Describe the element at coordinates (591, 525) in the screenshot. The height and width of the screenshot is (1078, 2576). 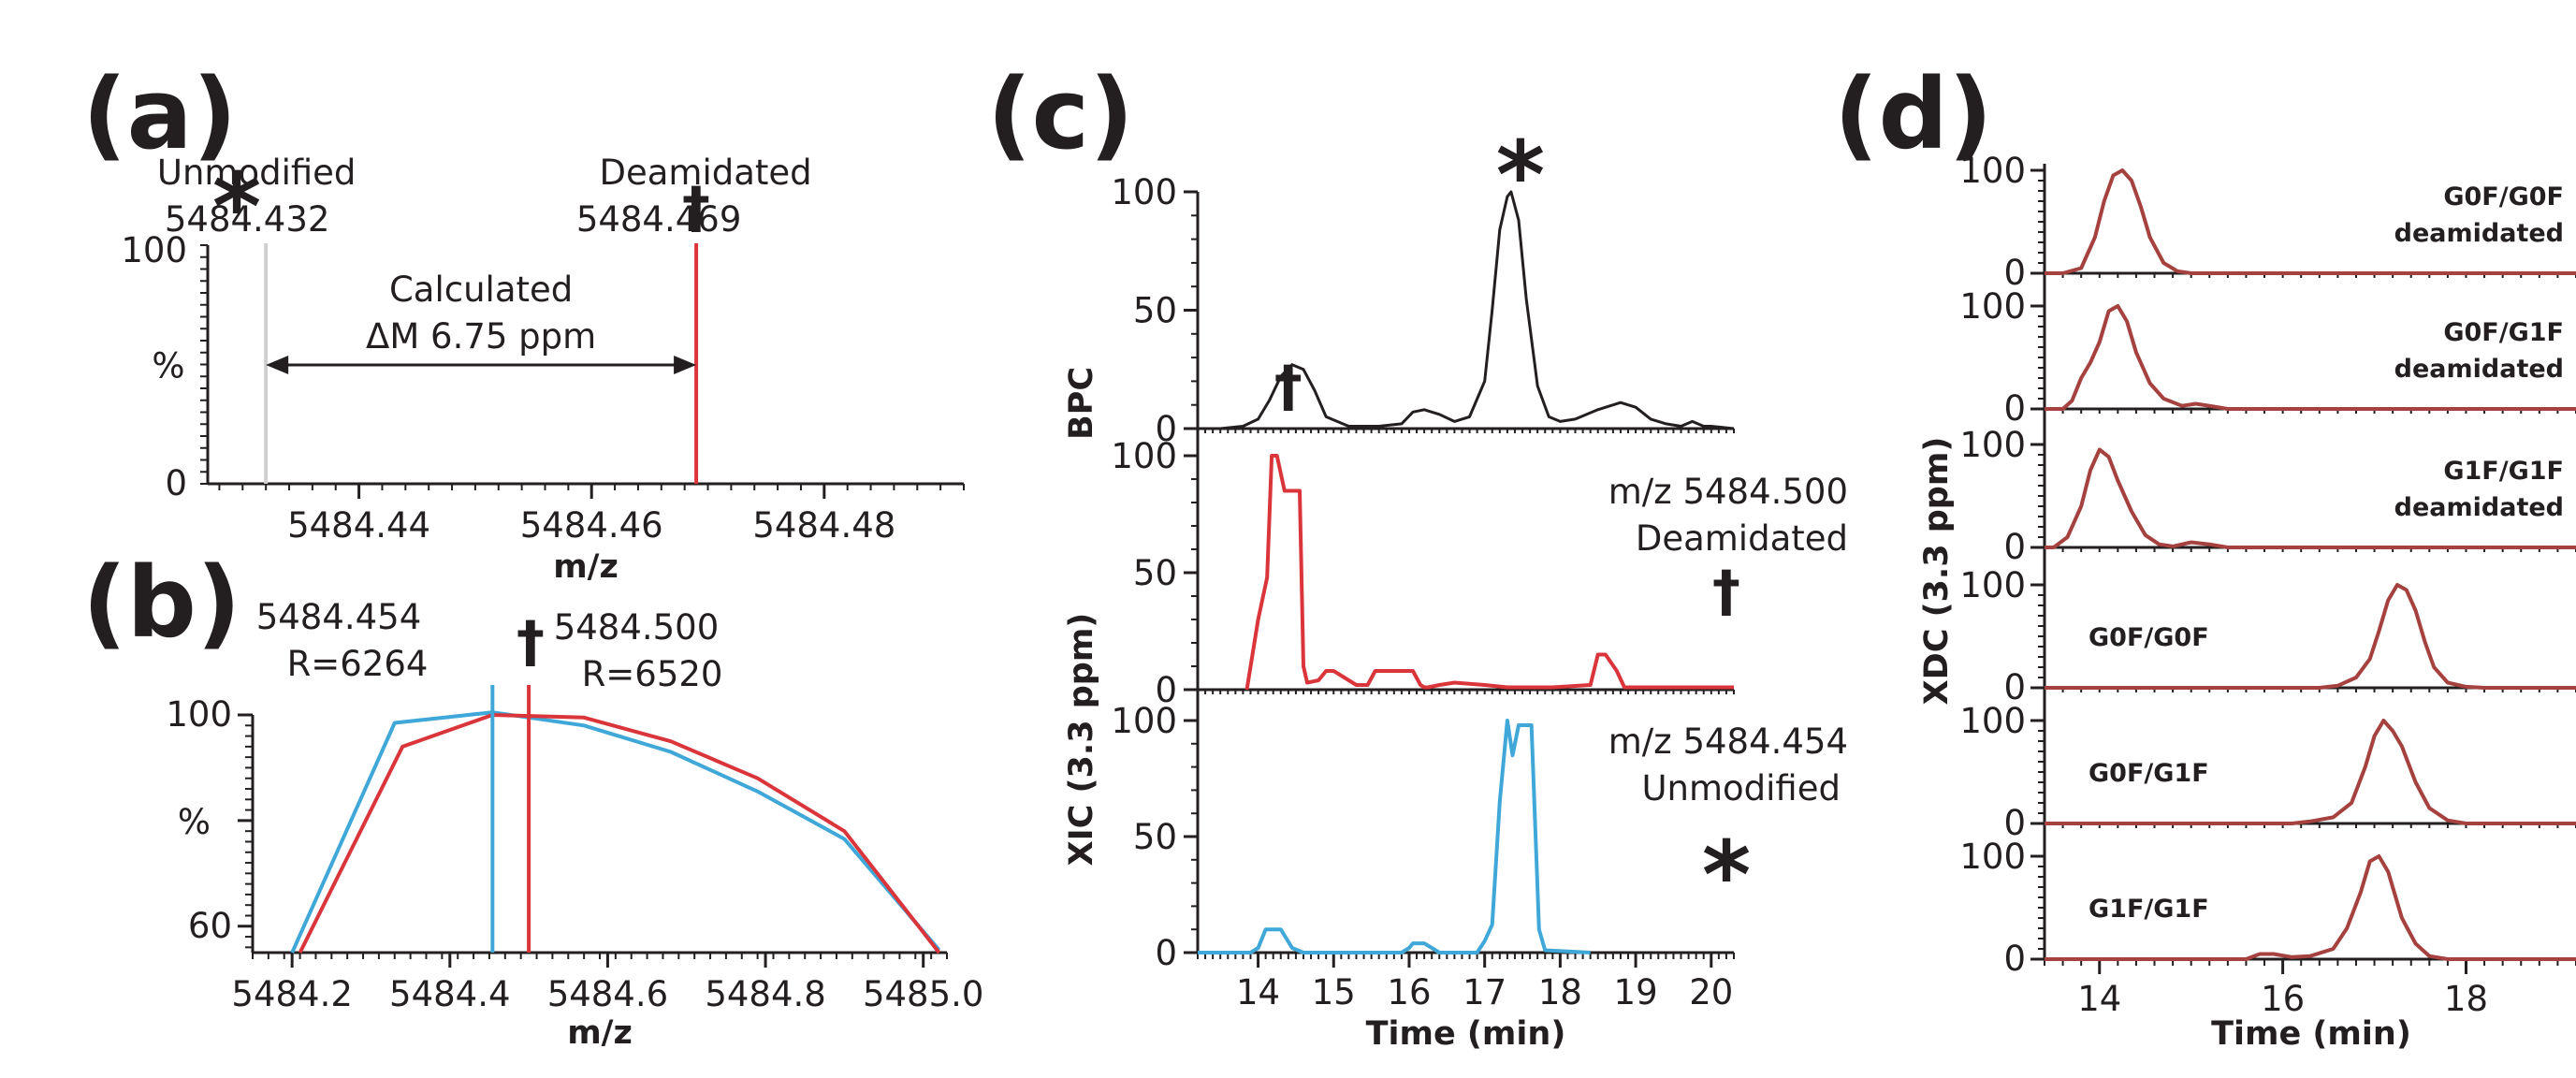
I see `panel-a-x-tick-label: 5484.46` at that location.